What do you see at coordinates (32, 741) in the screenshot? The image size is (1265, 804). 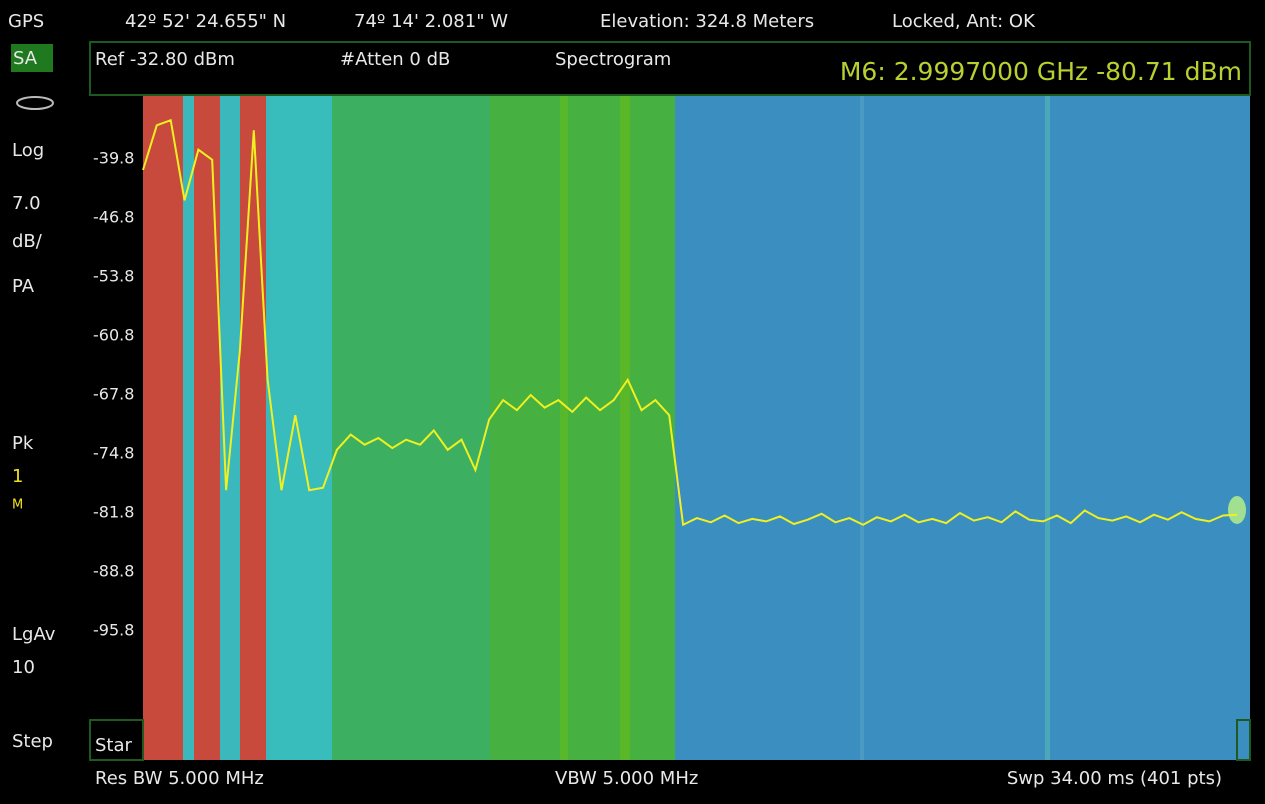 I see `step: Step` at bounding box center [32, 741].